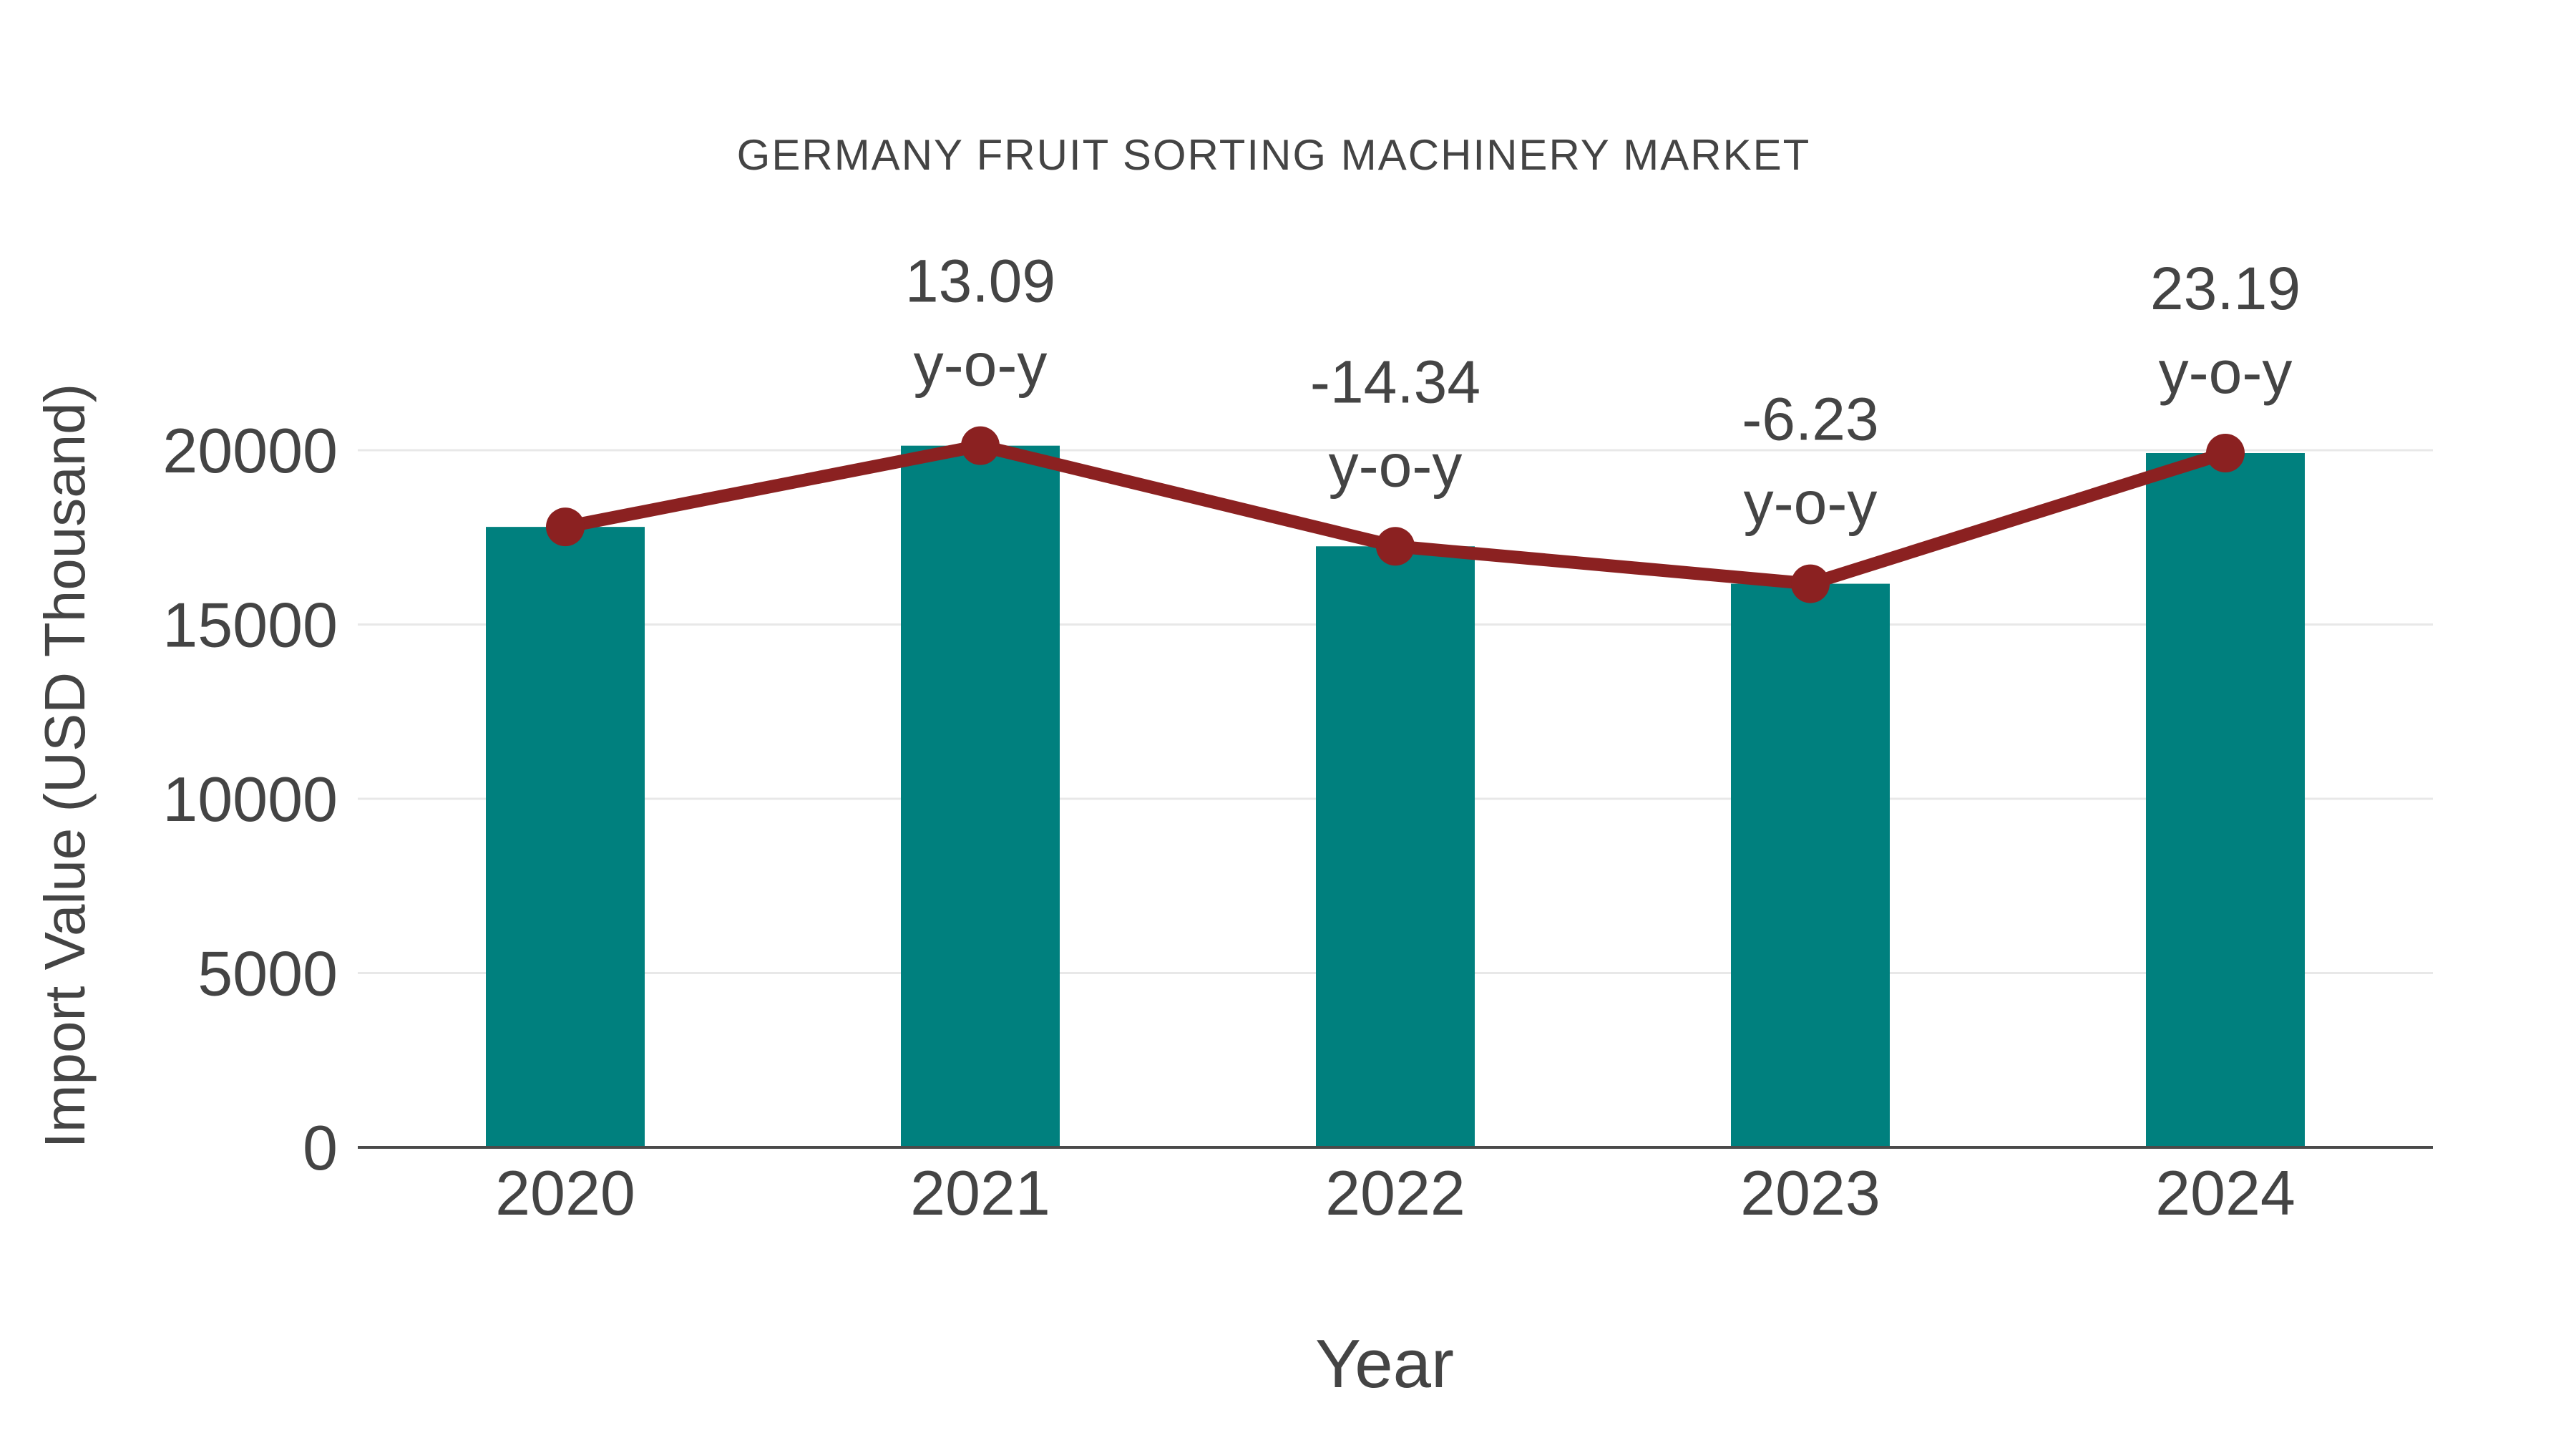  What do you see at coordinates (250, 625) in the screenshot?
I see `y-tick-label-15000: 15000` at bounding box center [250, 625].